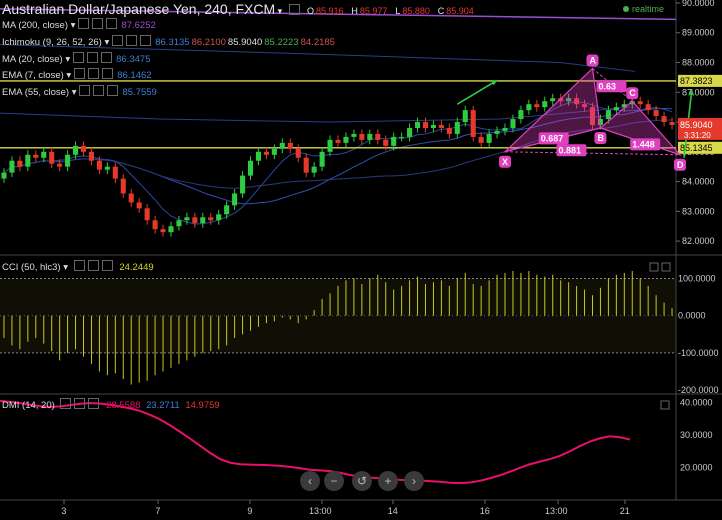 The image size is (722, 520). I want to click on cci-title: CCI (50, hlc3), so click(31, 267).